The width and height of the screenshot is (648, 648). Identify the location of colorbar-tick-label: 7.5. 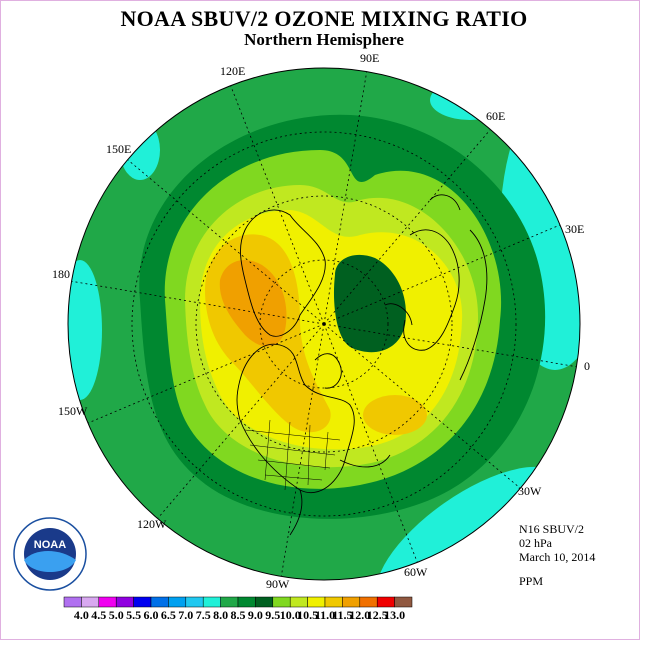
(203, 615).